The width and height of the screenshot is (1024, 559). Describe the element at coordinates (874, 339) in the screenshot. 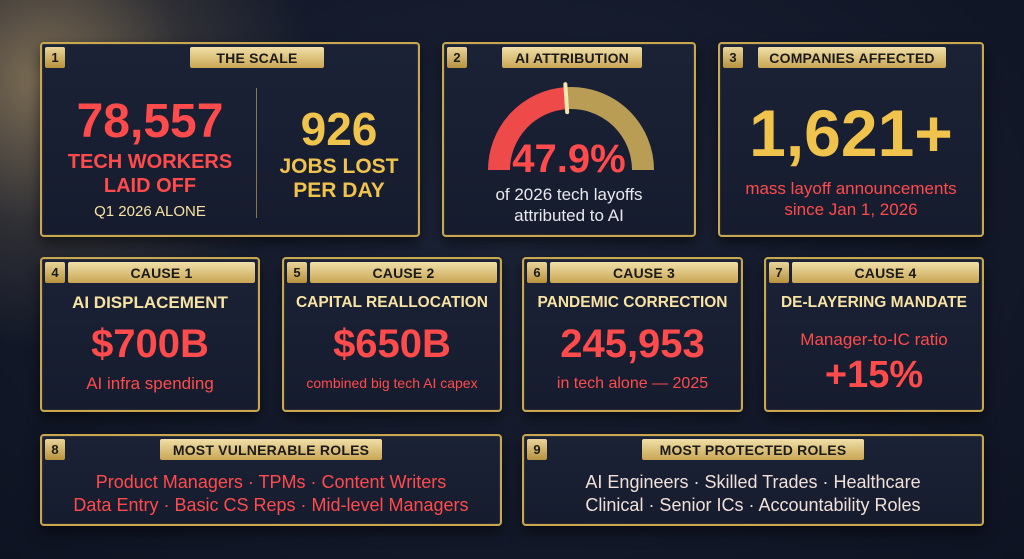

I see `cause-pretext: Manager-to-IC ratio` at that location.